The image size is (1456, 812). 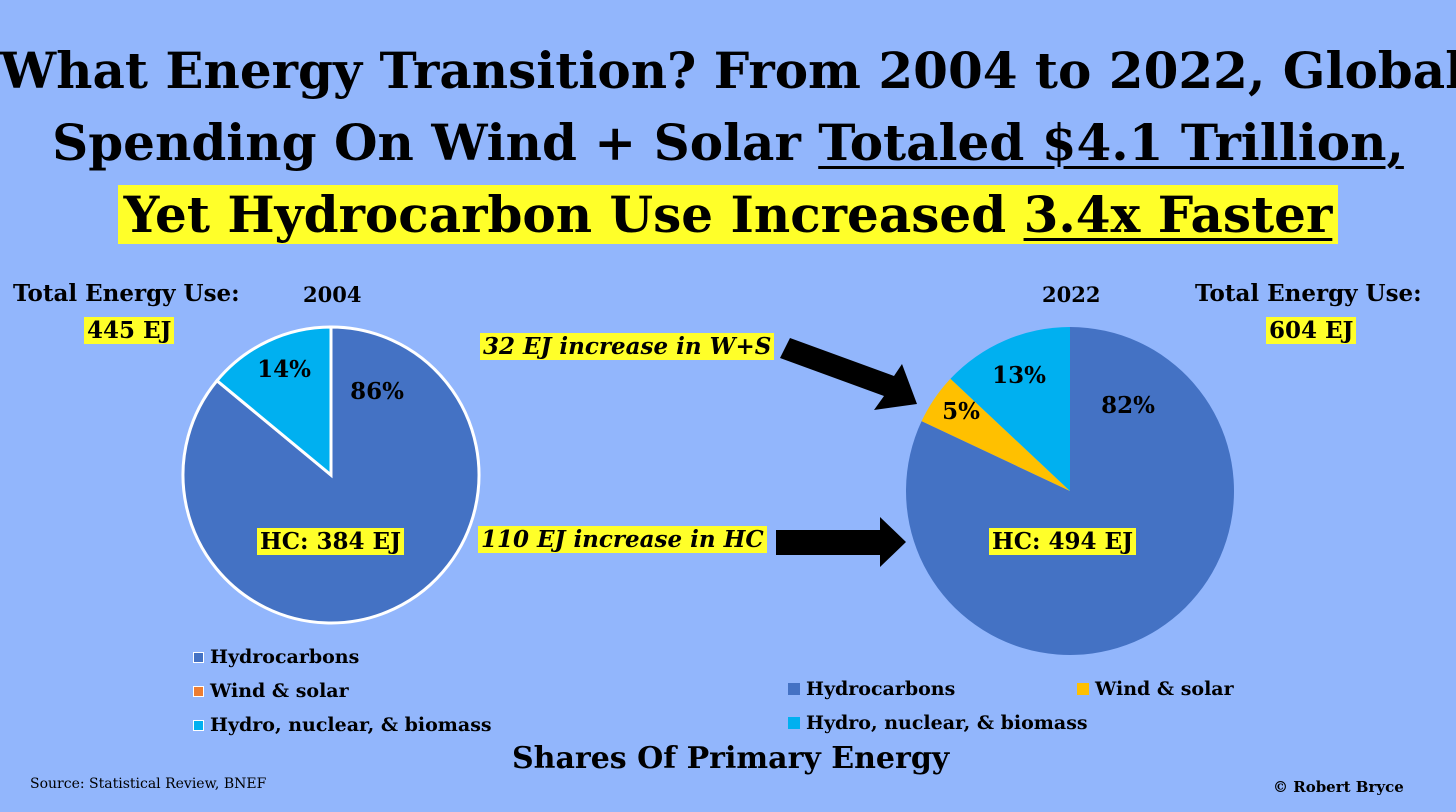 What do you see at coordinates (627, 347) in the screenshot?
I see `ws-increase-annotation: 32 EJ increase in W+S` at bounding box center [627, 347].